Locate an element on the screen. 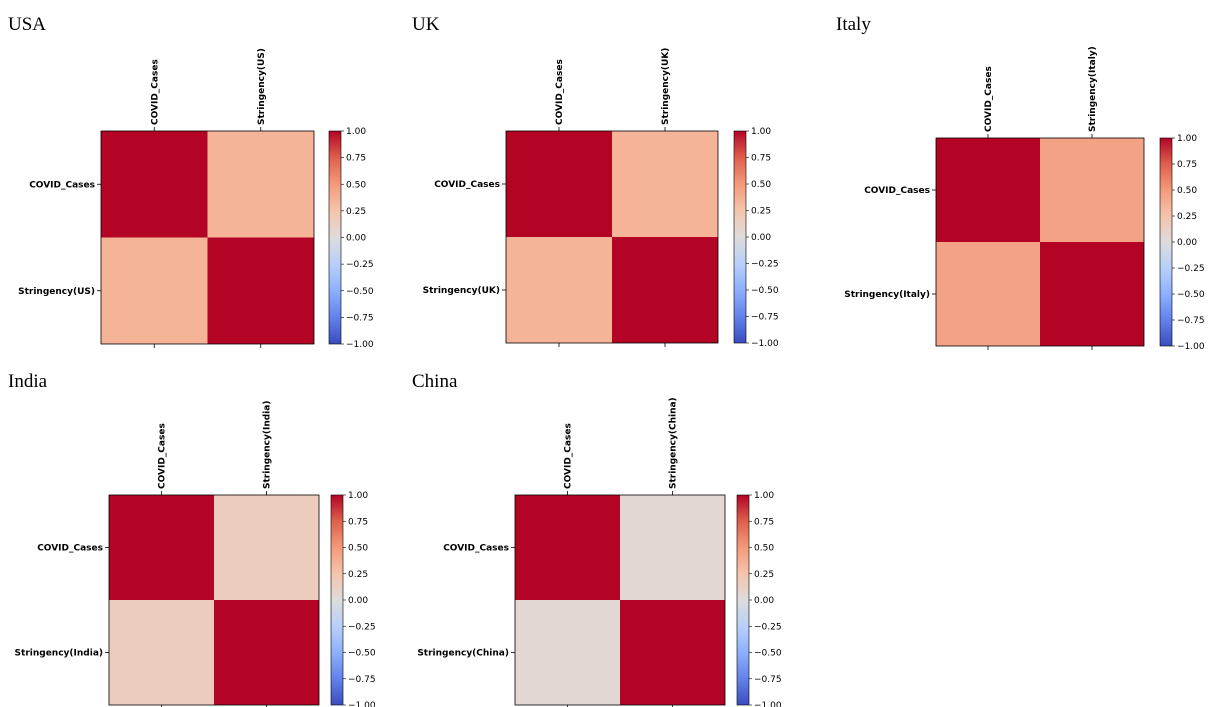 This screenshot has height=707, width=1213. panel-title: India is located at coordinates (28, 381).